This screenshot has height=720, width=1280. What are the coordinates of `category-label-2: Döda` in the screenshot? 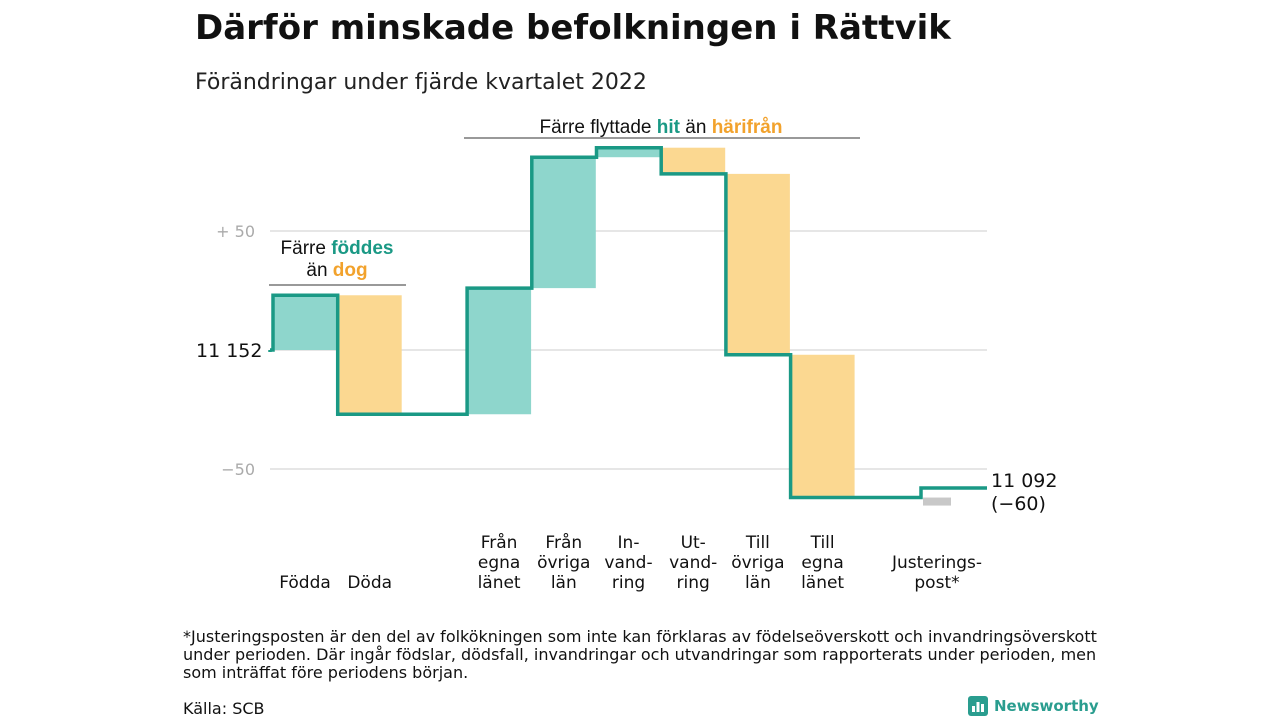 It's located at (369, 583).